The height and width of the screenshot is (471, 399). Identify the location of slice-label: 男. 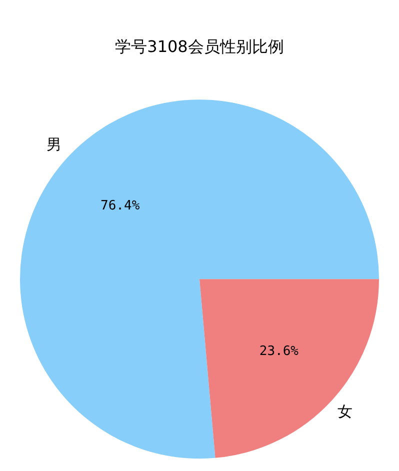
(54, 145).